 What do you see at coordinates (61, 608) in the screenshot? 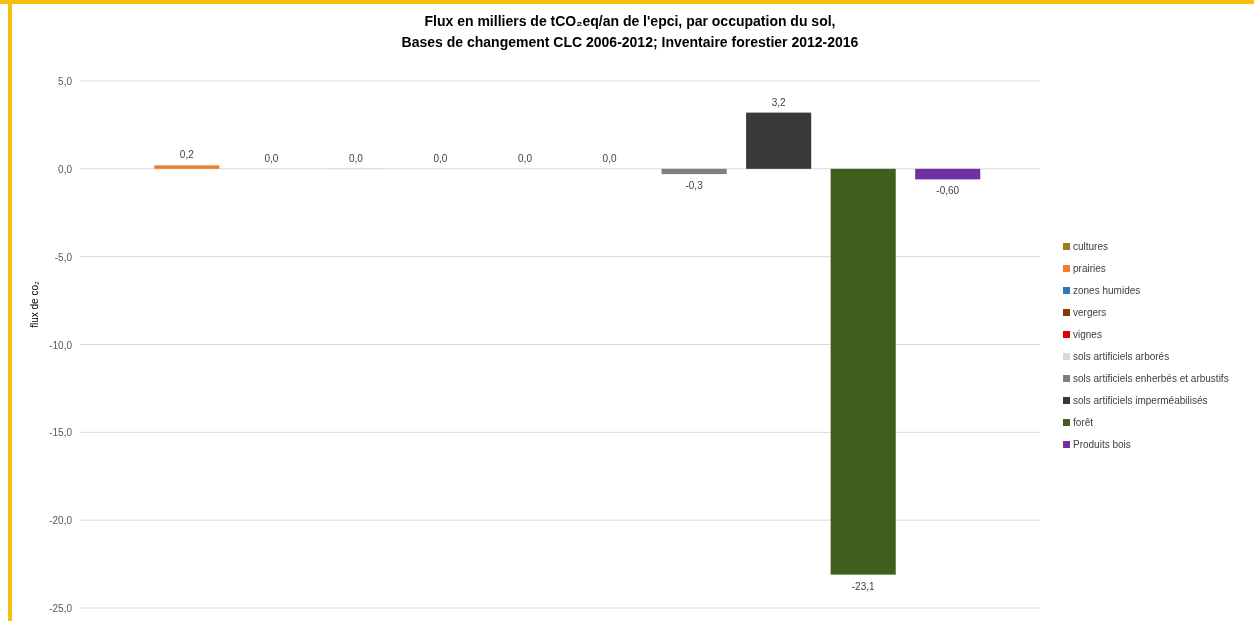
I see `y-tick-label: -25,0` at bounding box center [61, 608].